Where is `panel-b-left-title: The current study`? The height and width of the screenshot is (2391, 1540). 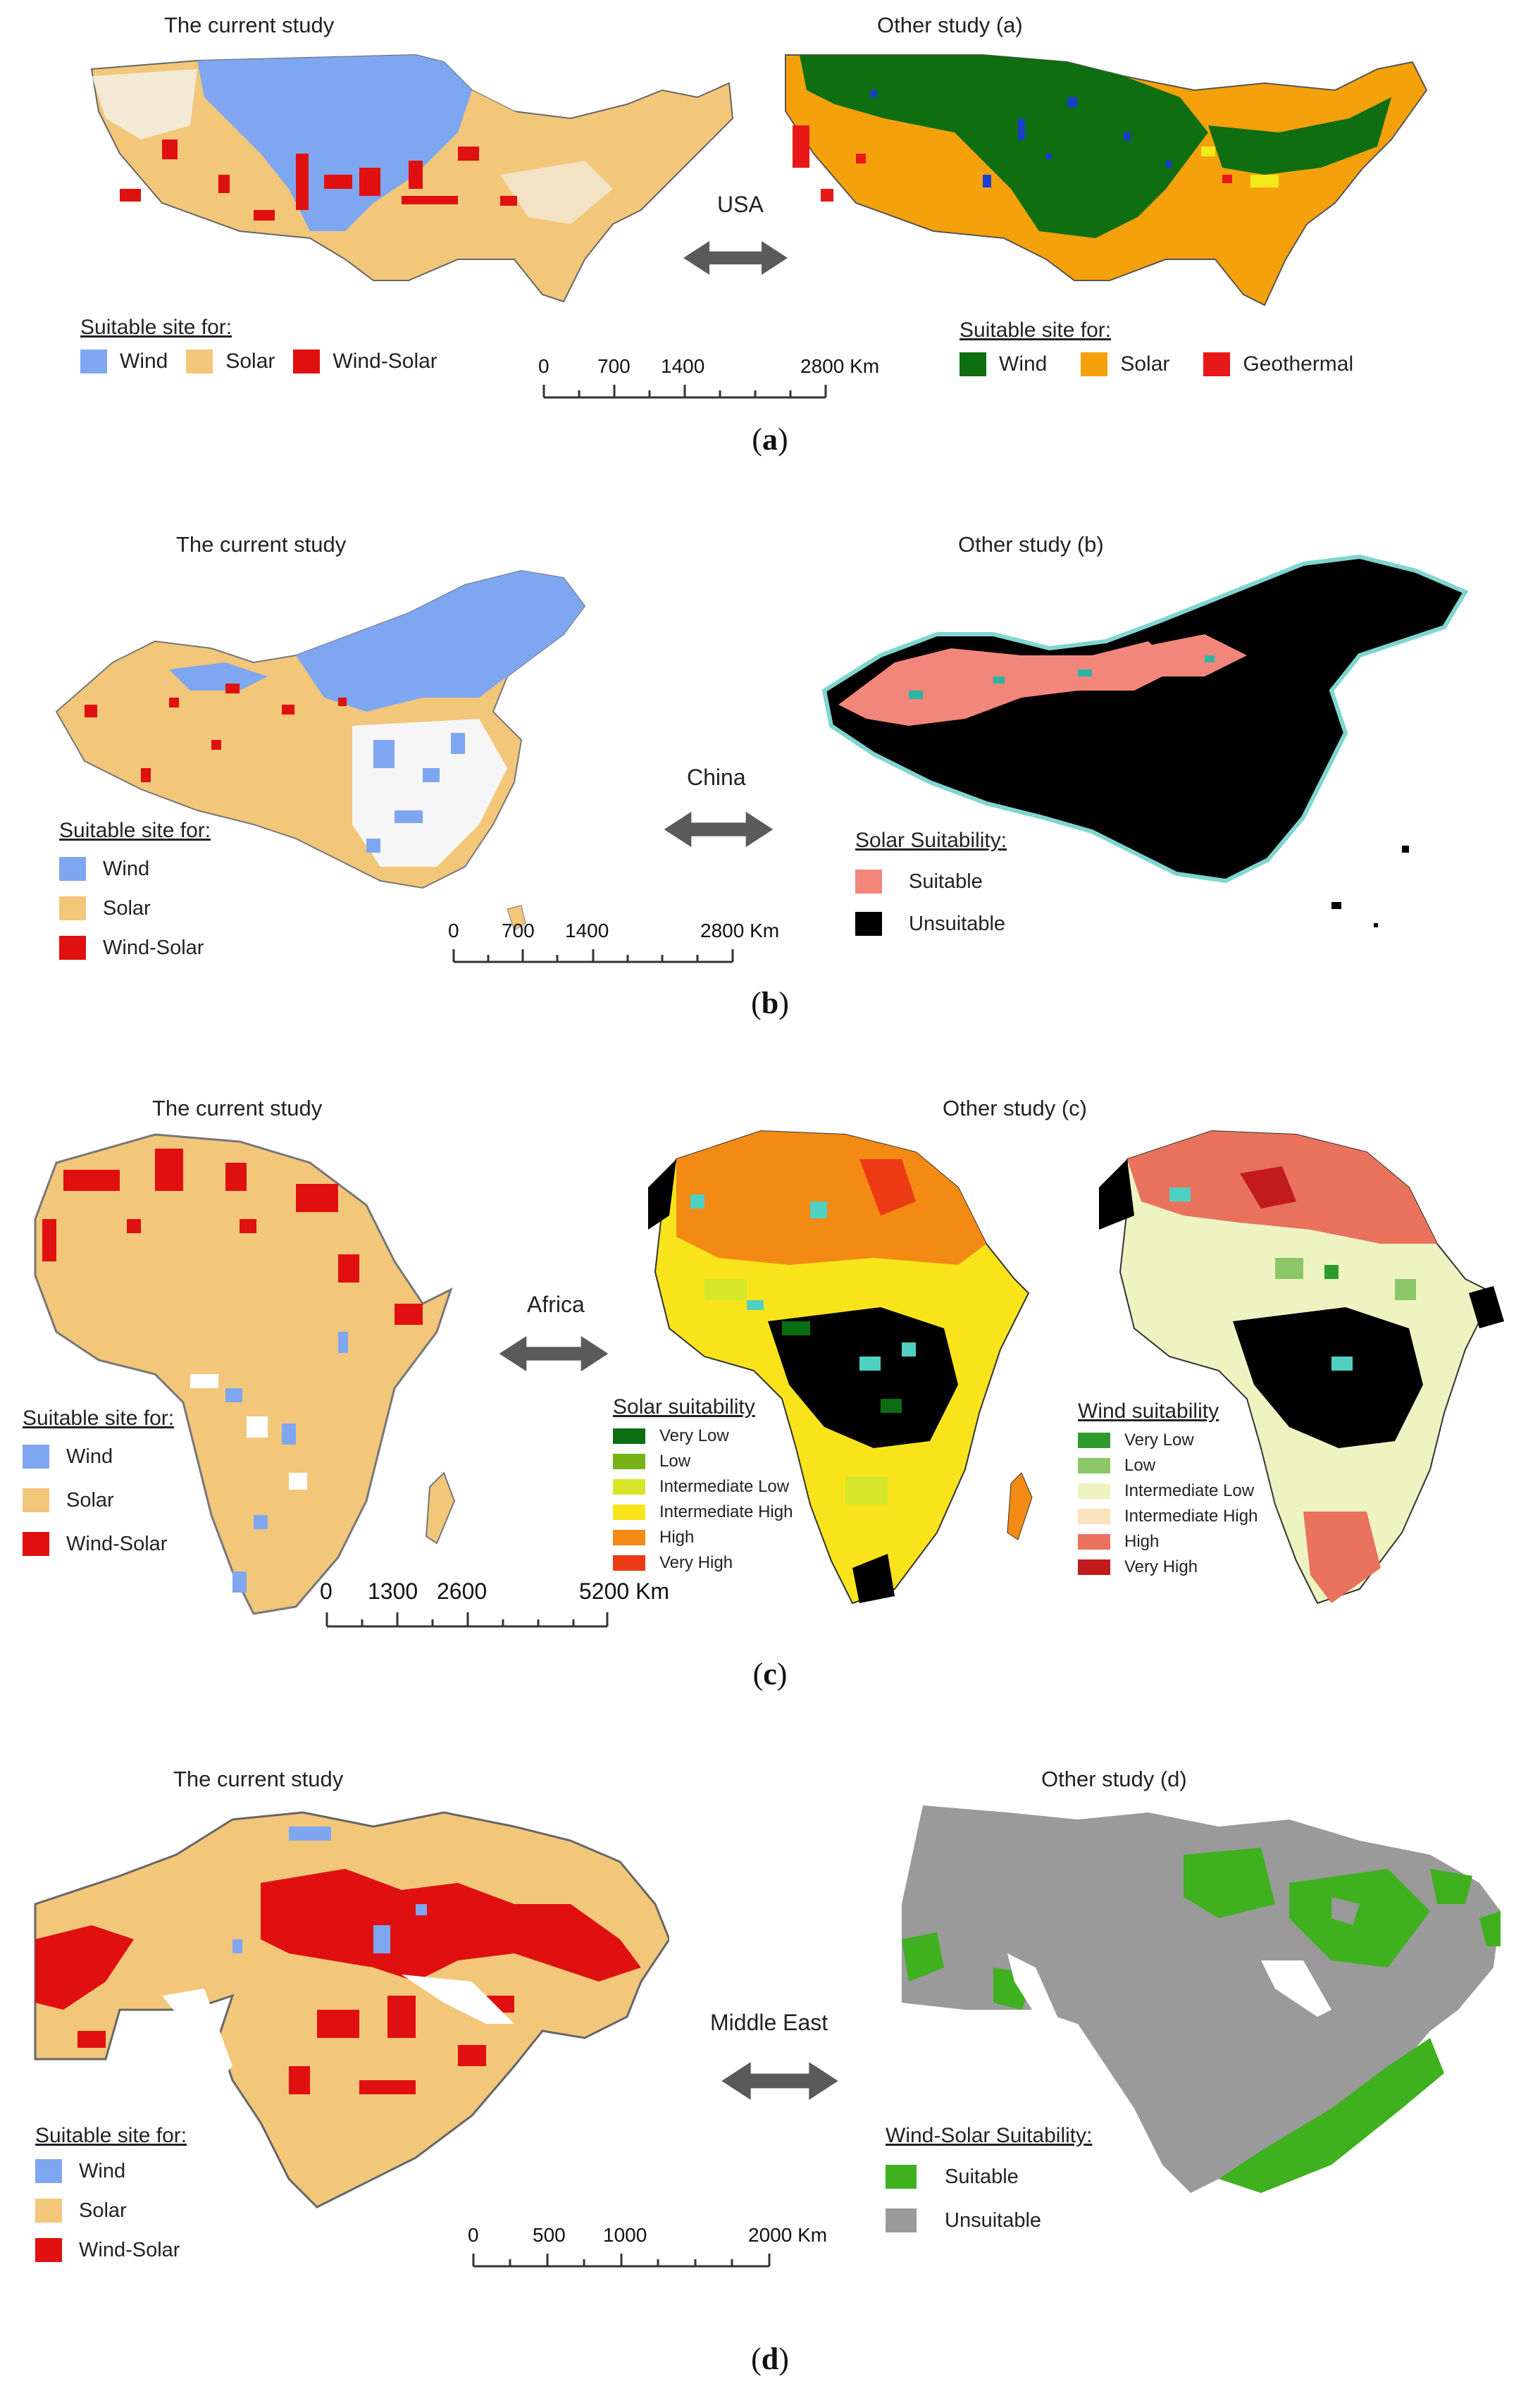
panel-b-left-title: The current study is located at coordinates (261, 544).